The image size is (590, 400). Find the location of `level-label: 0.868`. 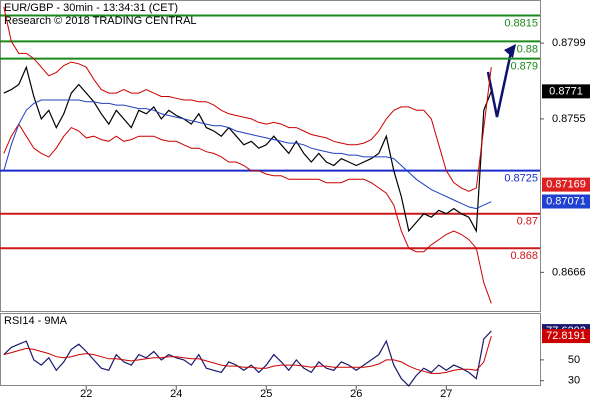

level-label: 0.868 is located at coordinates (524, 256).